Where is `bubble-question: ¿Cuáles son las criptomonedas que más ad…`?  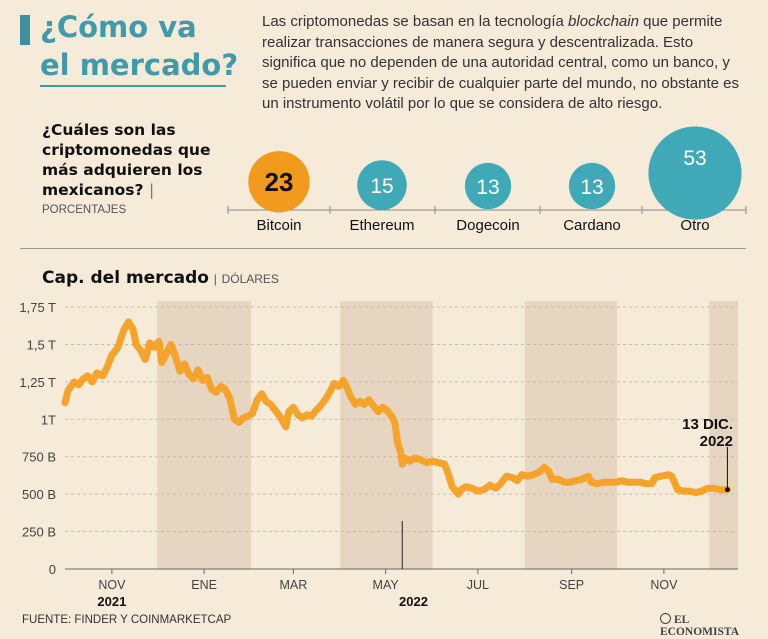
bubble-question: ¿Cuáles son las criptomonedas que más ad… is located at coordinates (126, 160).